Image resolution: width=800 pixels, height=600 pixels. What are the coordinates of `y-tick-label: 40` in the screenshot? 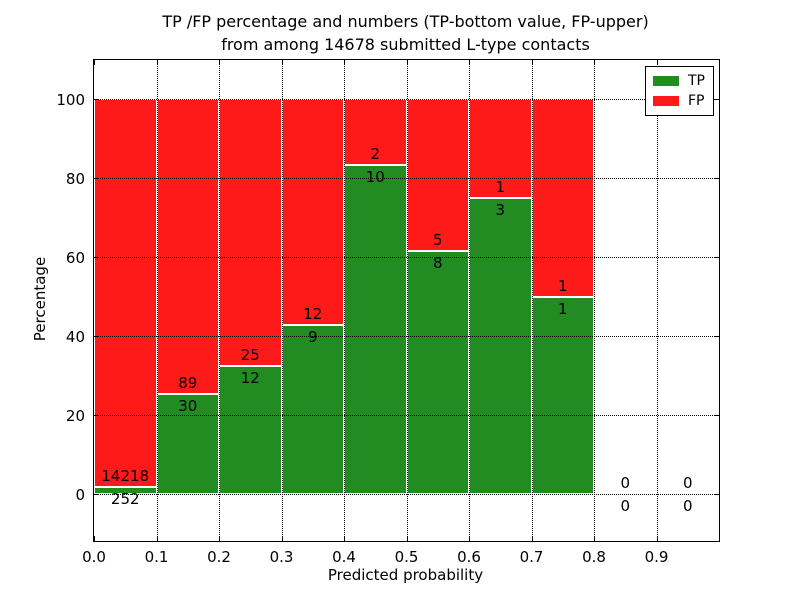 It's located at (75, 336).